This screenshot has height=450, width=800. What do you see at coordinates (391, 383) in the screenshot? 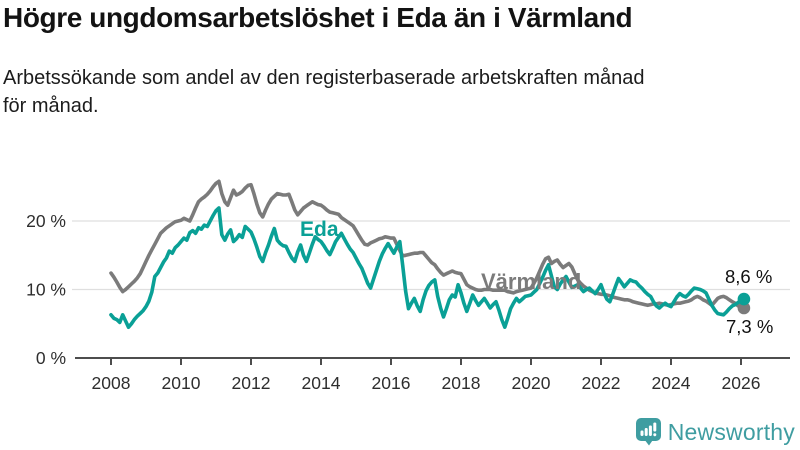
I see `x-tick-label: 2016` at bounding box center [391, 383].